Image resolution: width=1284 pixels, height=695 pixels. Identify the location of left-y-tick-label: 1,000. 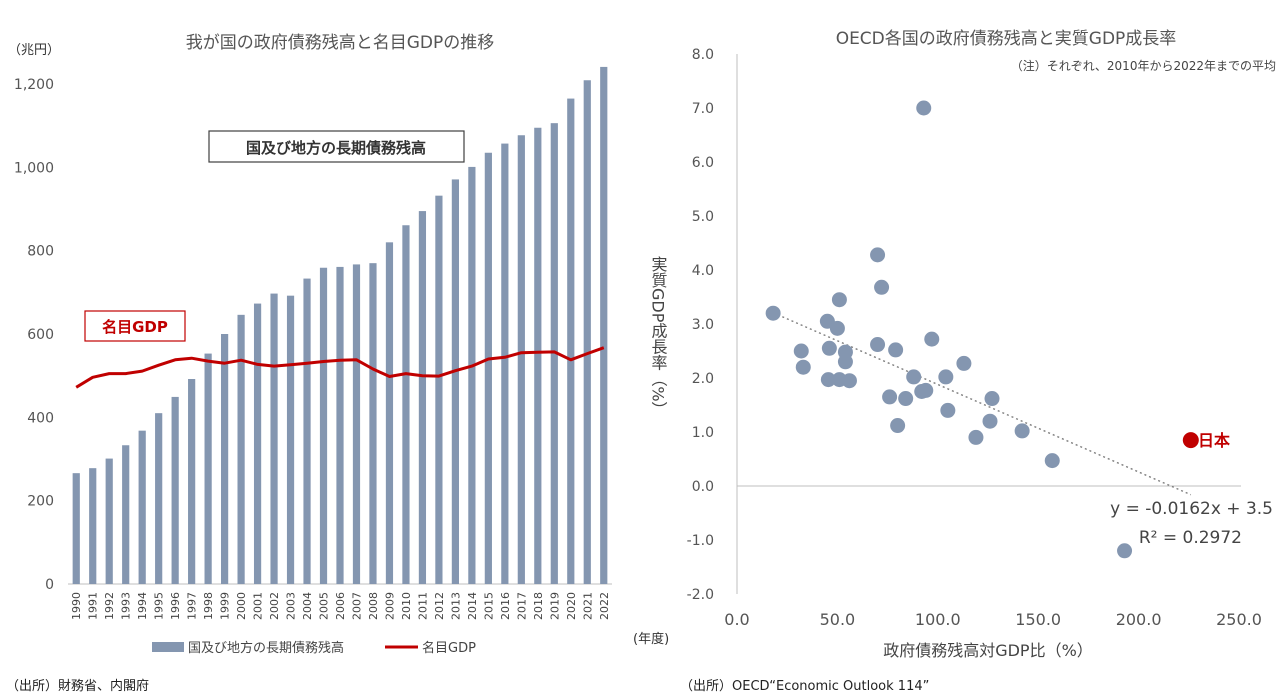
(34, 168).